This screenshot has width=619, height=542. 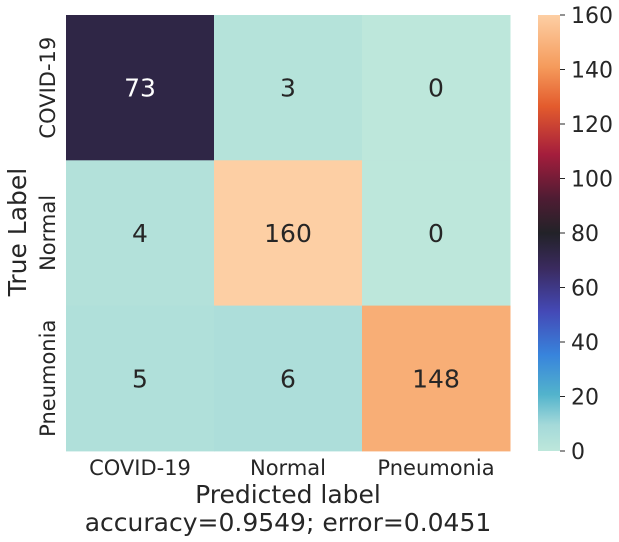 What do you see at coordinates (288, 494) in the screenshot?
I see `x-axis-label: Predicted label` at bounding box center [288, 494].